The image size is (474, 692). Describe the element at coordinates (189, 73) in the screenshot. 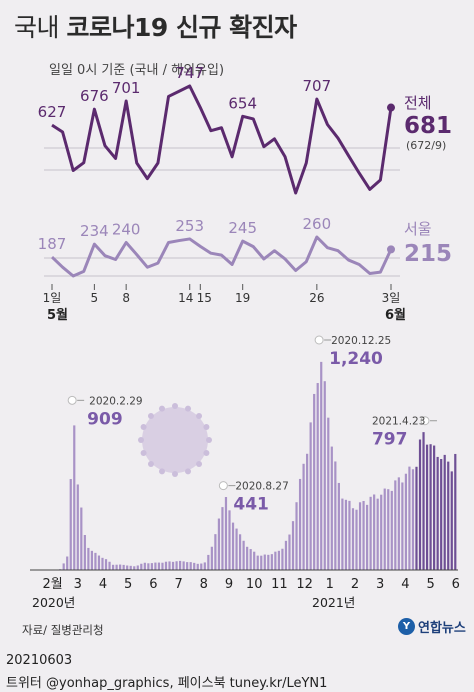

I see `data-label-national: 747` at that location.